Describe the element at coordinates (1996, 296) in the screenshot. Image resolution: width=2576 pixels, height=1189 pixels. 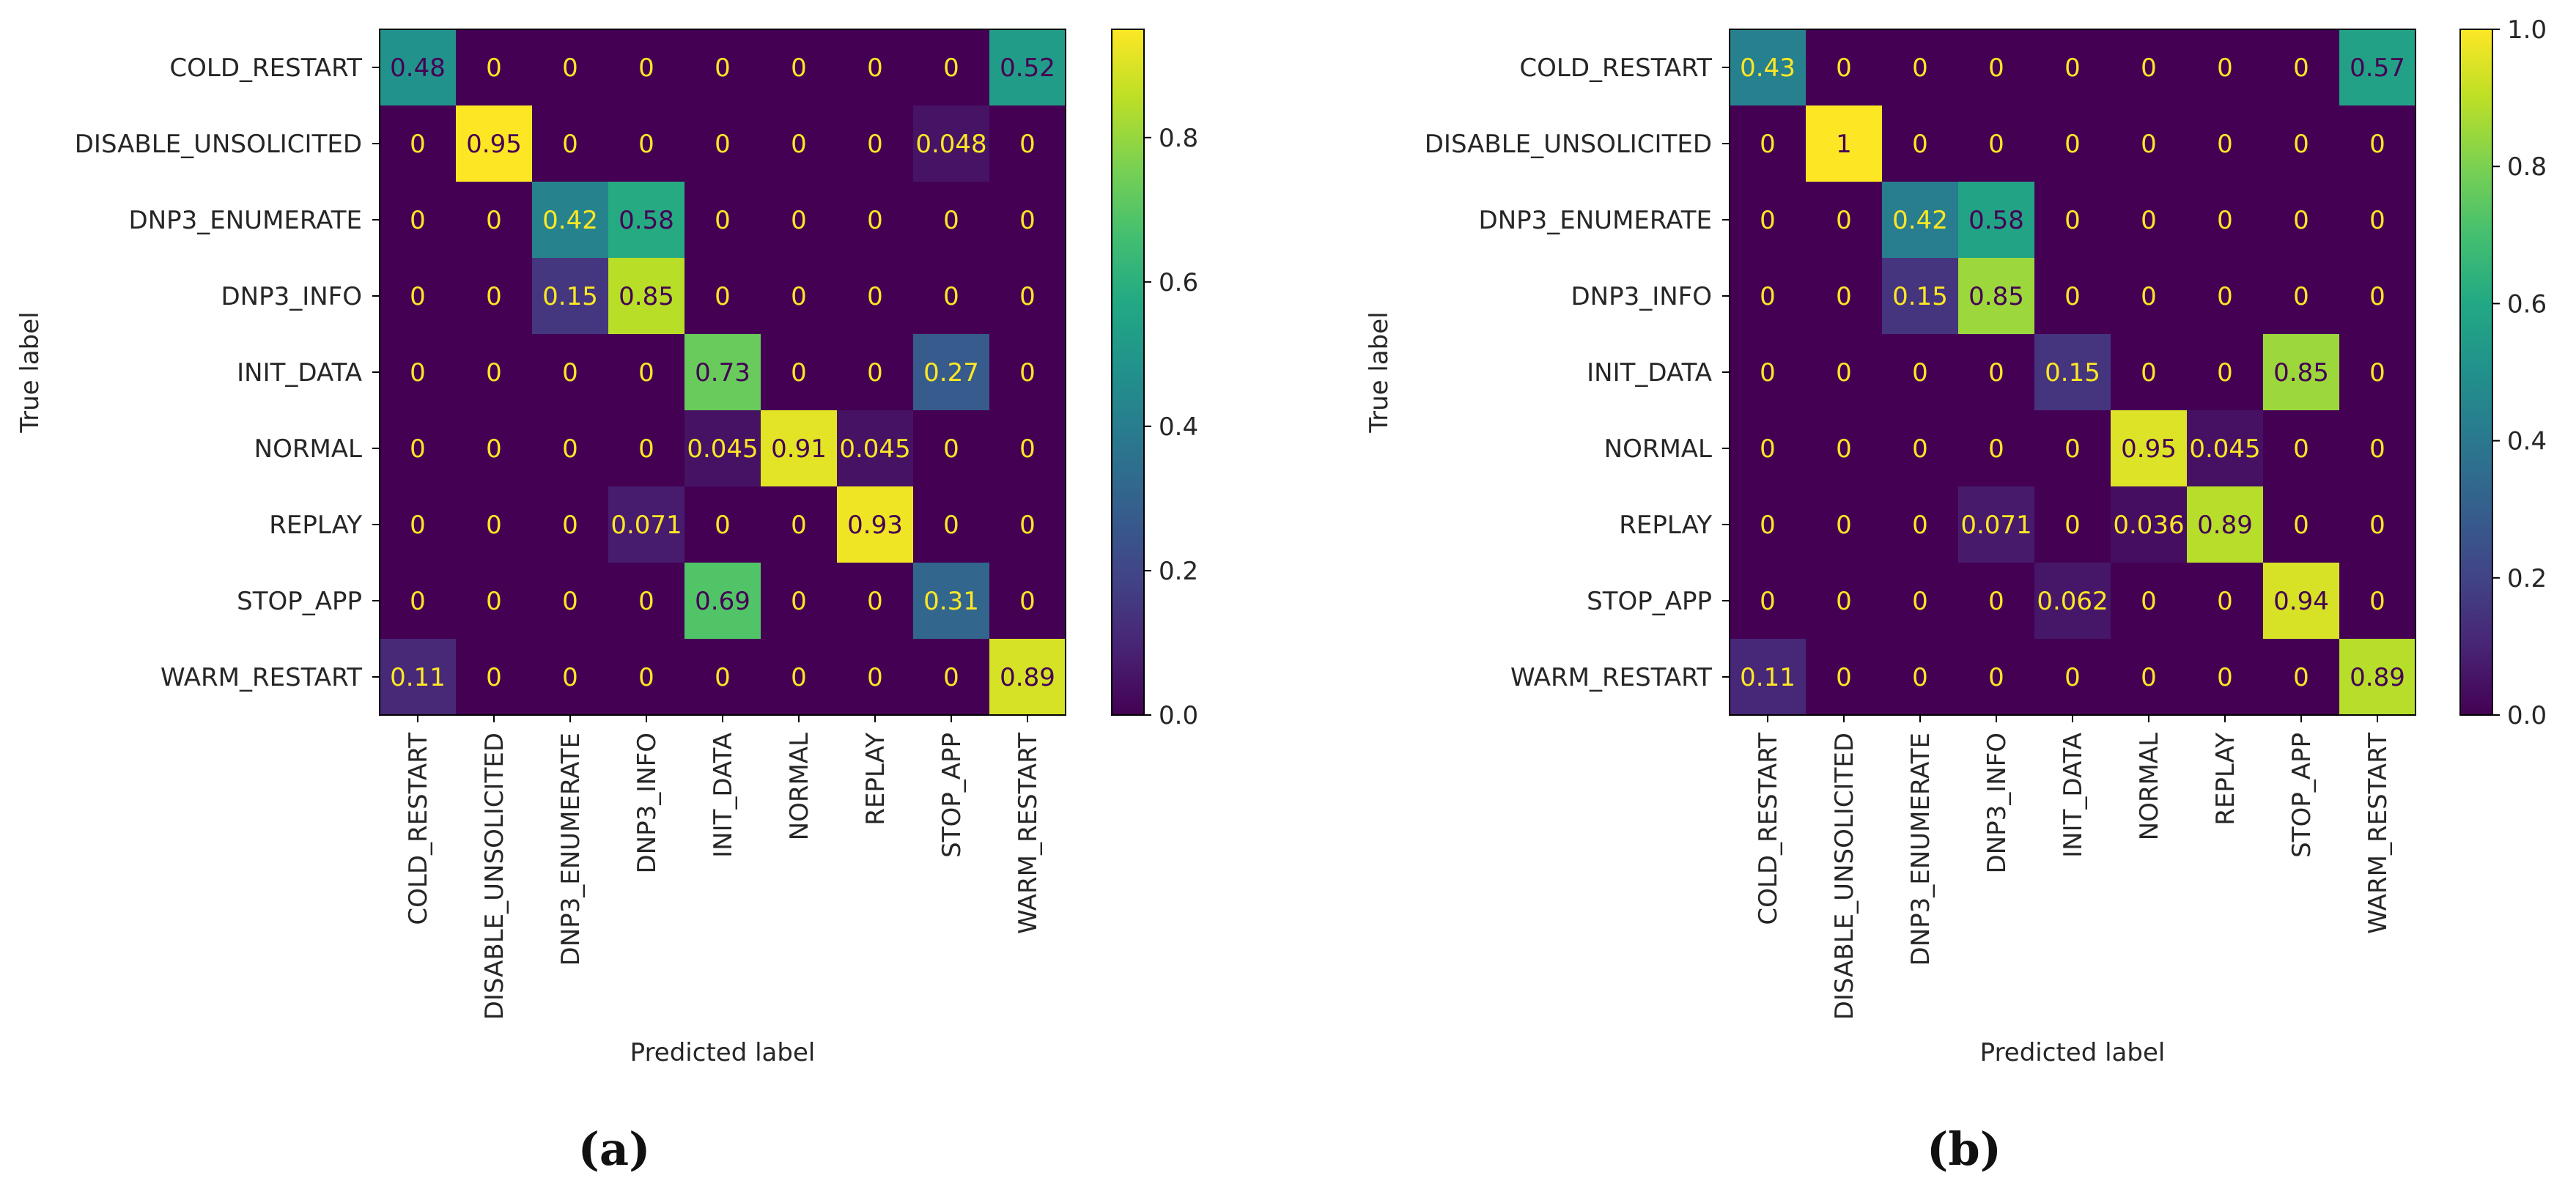
I see `cell-value-label: 0.85` at that location.